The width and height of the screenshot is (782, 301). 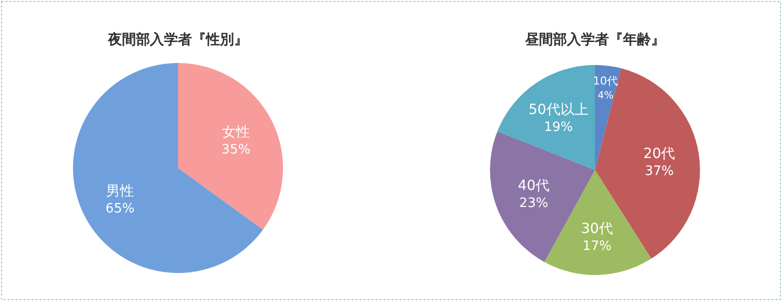 What do you see at coordinates (594, 39) in the screenshot?
I see `chart-title: 昼間部入学者『年齢』` at bounding box center [594, 39].